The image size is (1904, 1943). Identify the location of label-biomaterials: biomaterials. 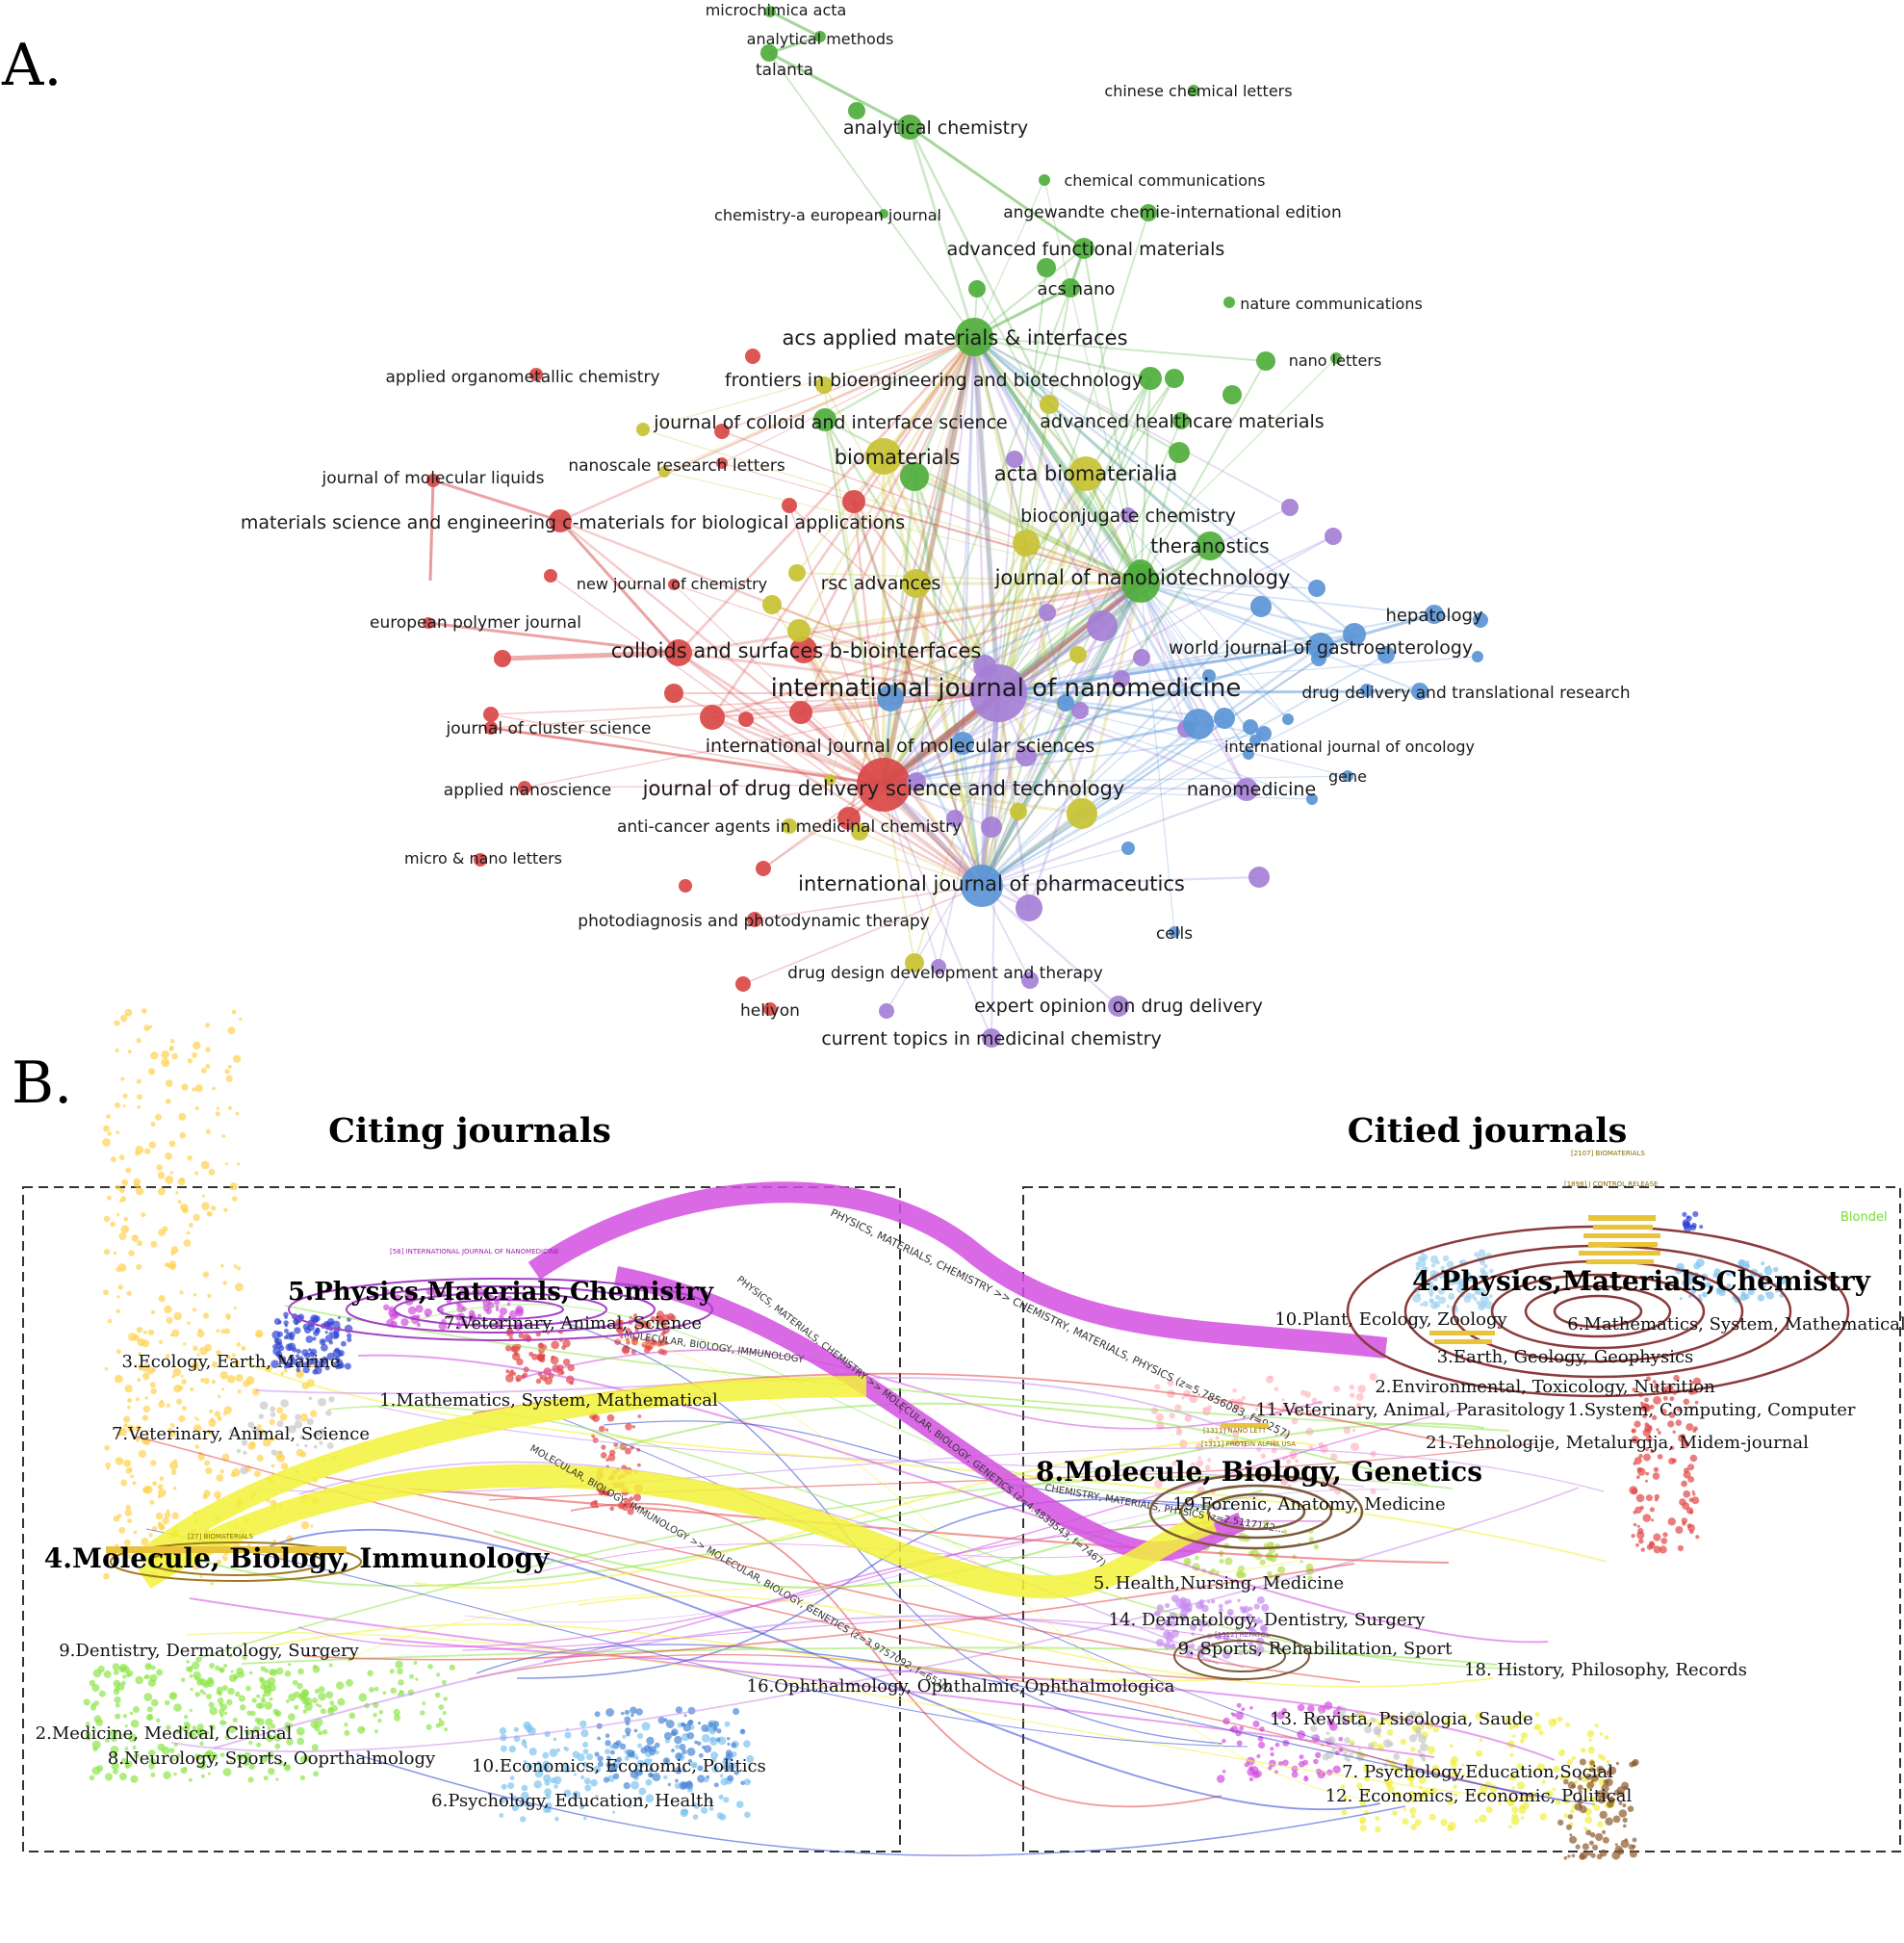
(898, 458).